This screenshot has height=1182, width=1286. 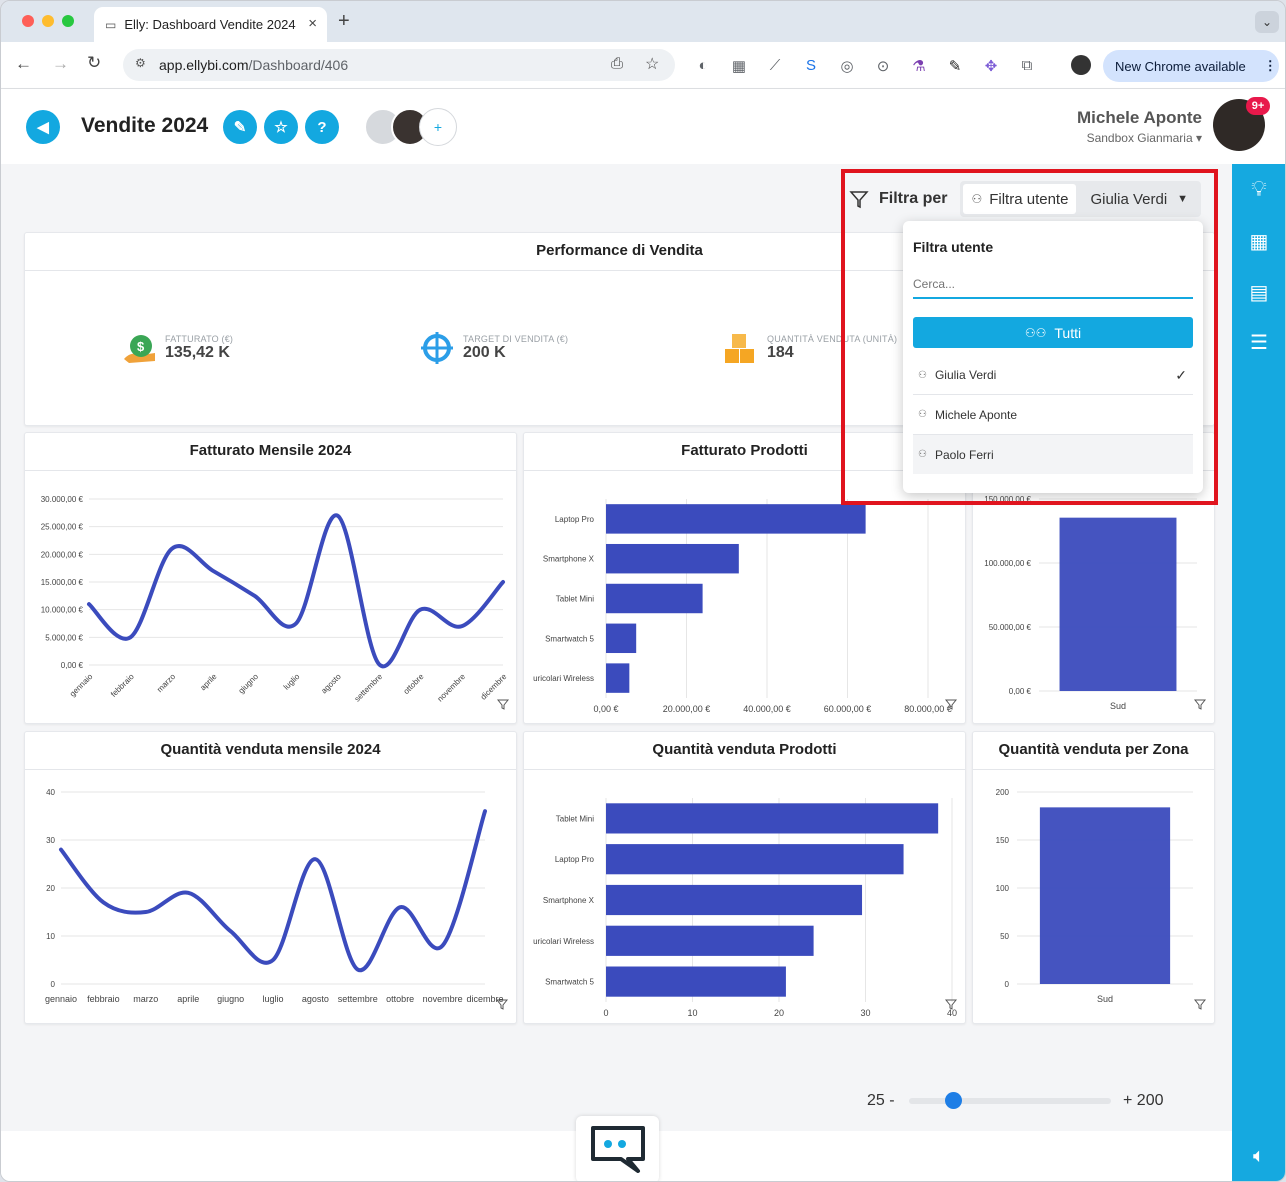 I want to click on user-option: ⚇ Paolo Ferri, so click(x=1053, y=454).